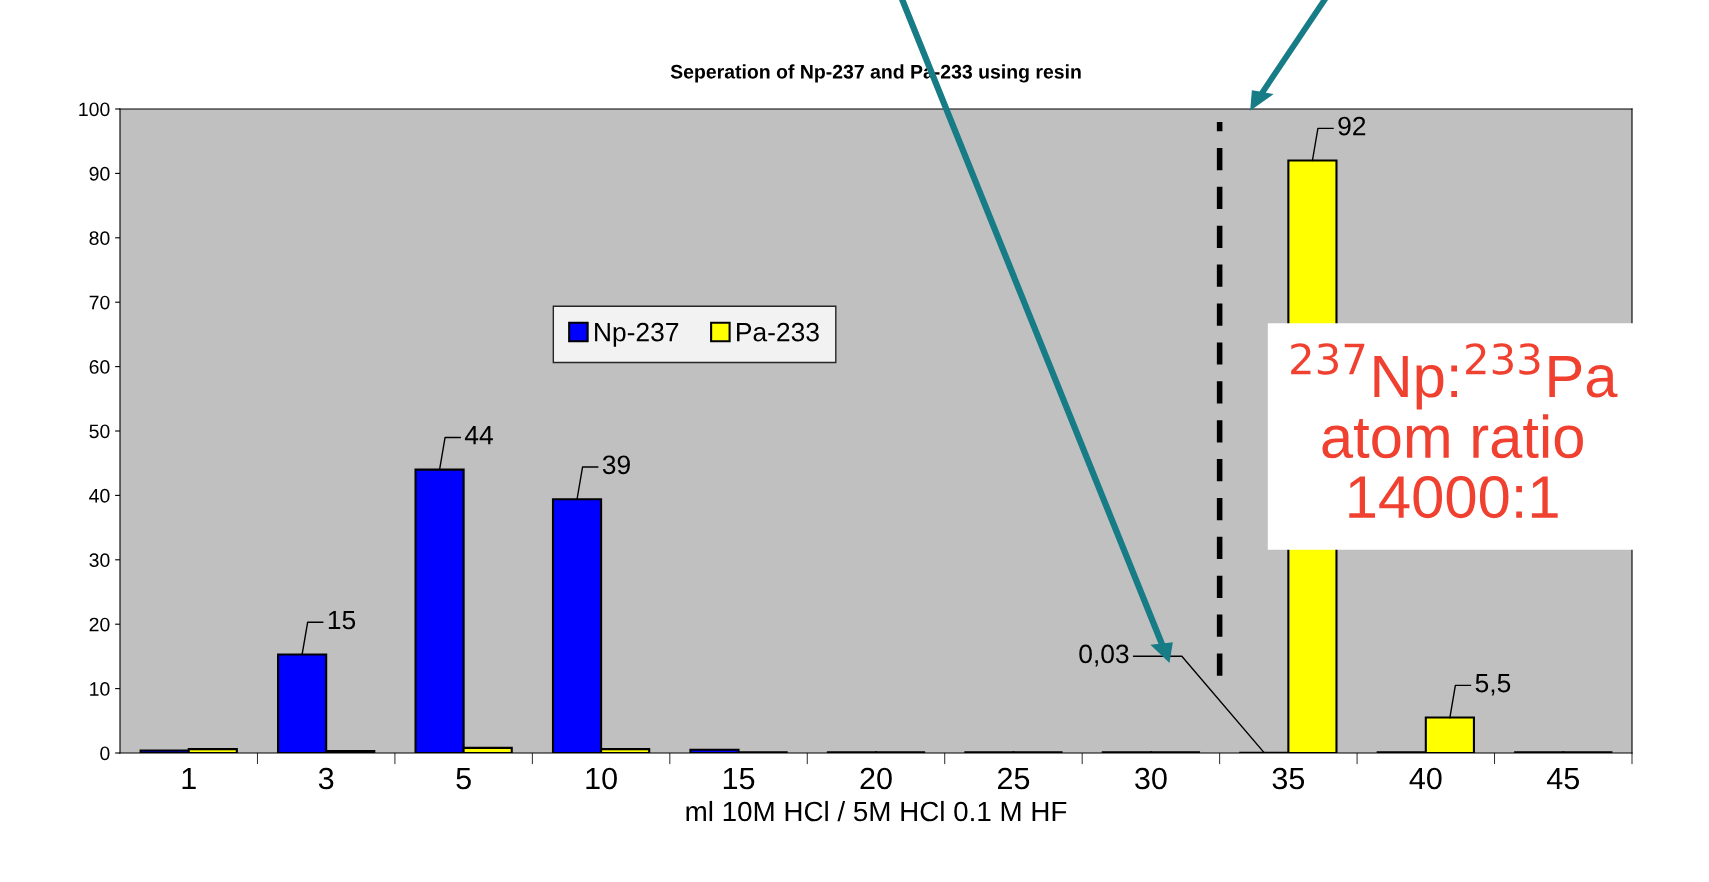 This screenshot has height=882, width=1709. What do you see at coordinates (1493, 685) in the screenshot?
I see `data-label: 5,5` at bounding box center [1493, 685].